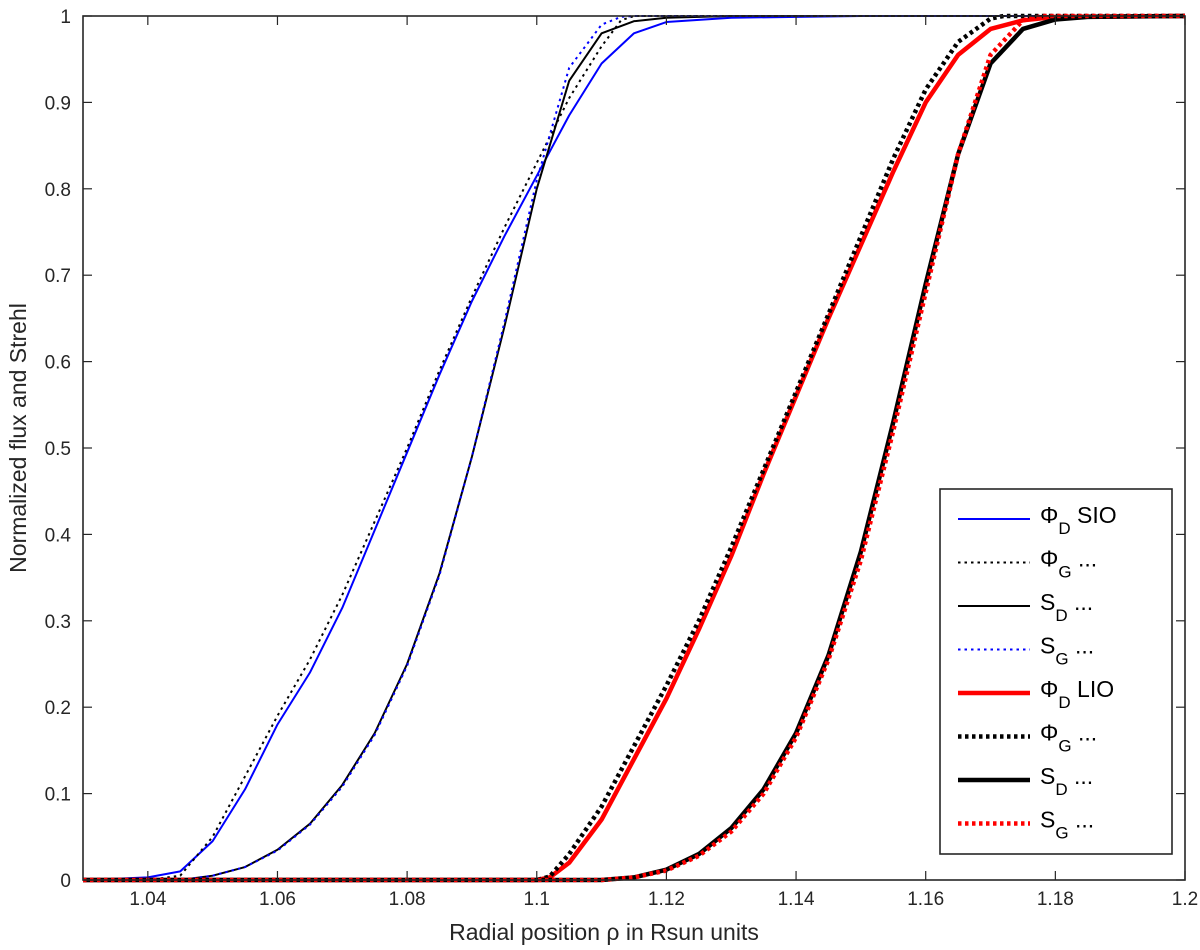 This screenshot has height=950, width=1200. I want to click on legend-label: ΦD LIO, so click(1077, 694).